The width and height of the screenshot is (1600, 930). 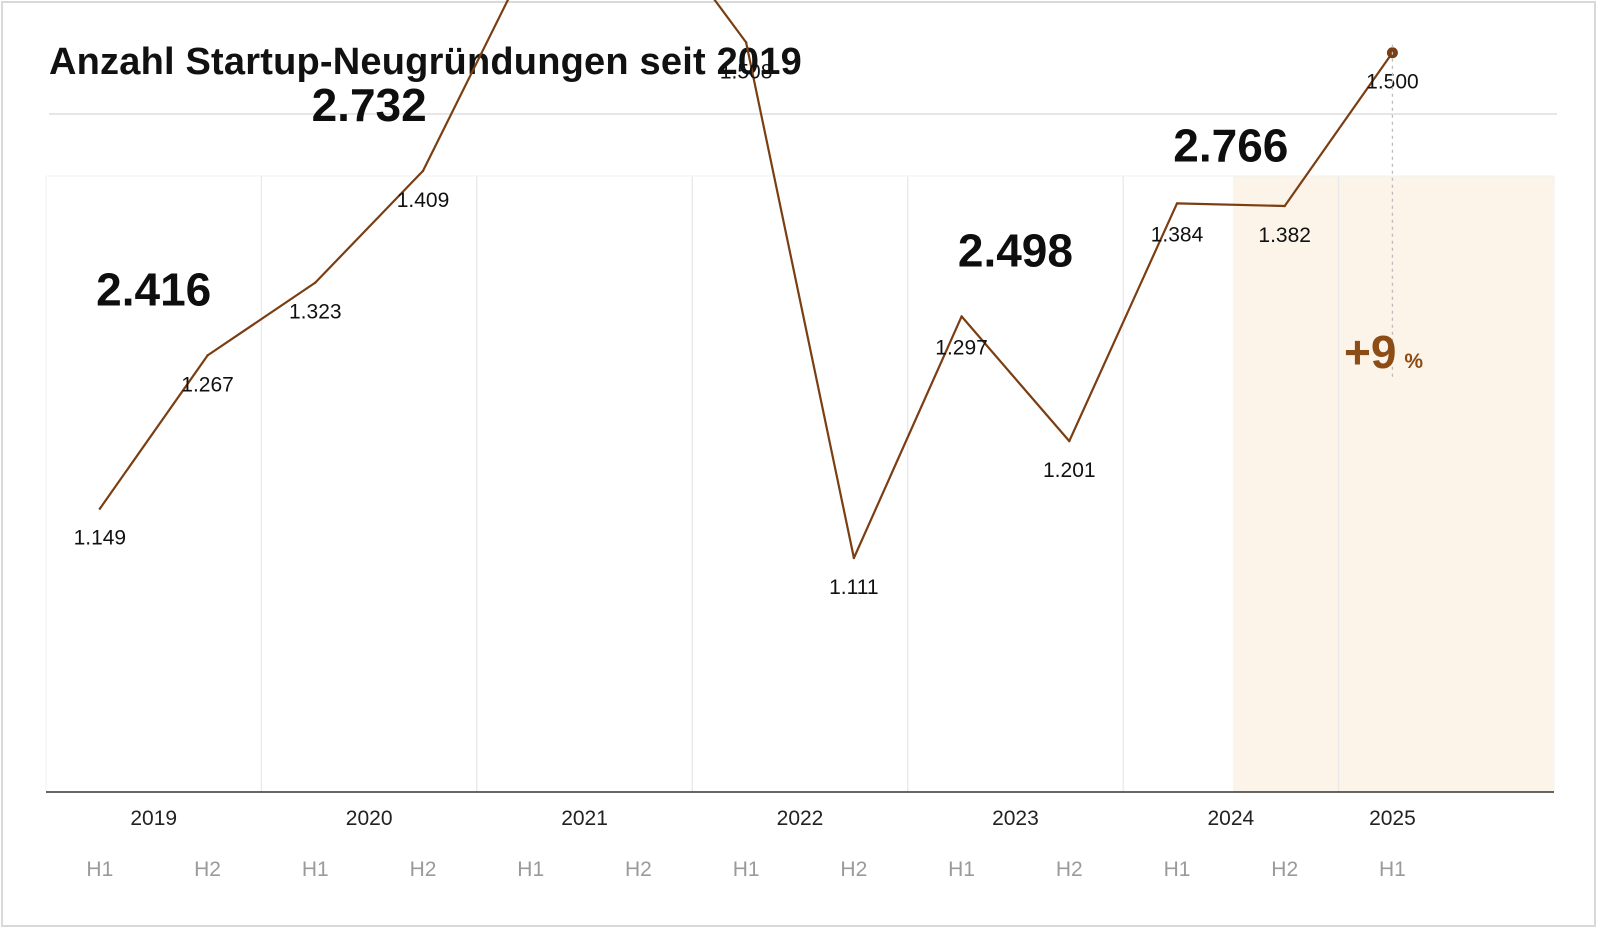 I want to click on year-total-label: 2.732, so click(x=369, y=105).